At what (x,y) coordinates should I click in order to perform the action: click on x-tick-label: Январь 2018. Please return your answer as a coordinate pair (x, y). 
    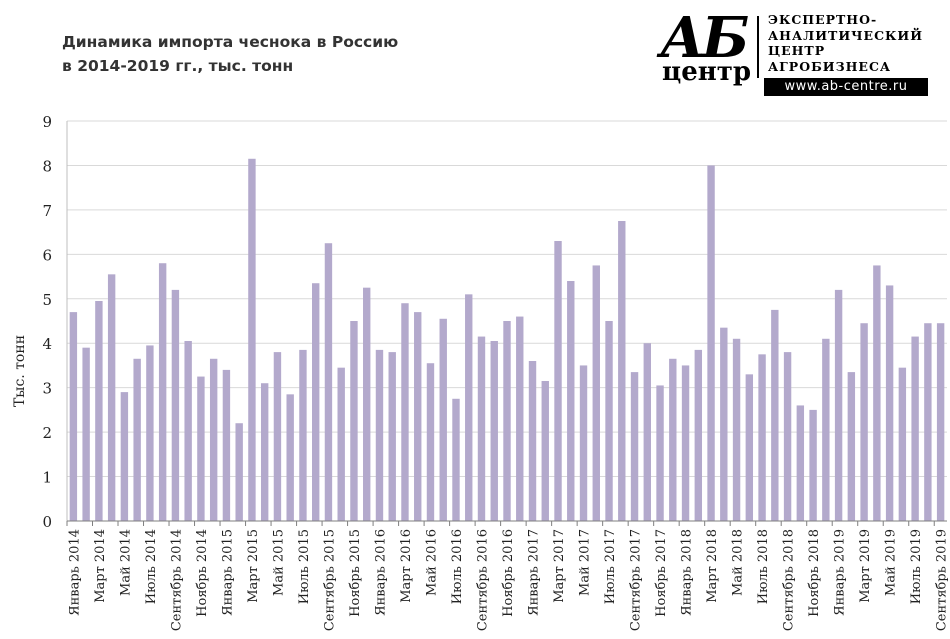
    Looking at the image, I should click on (687, 572).